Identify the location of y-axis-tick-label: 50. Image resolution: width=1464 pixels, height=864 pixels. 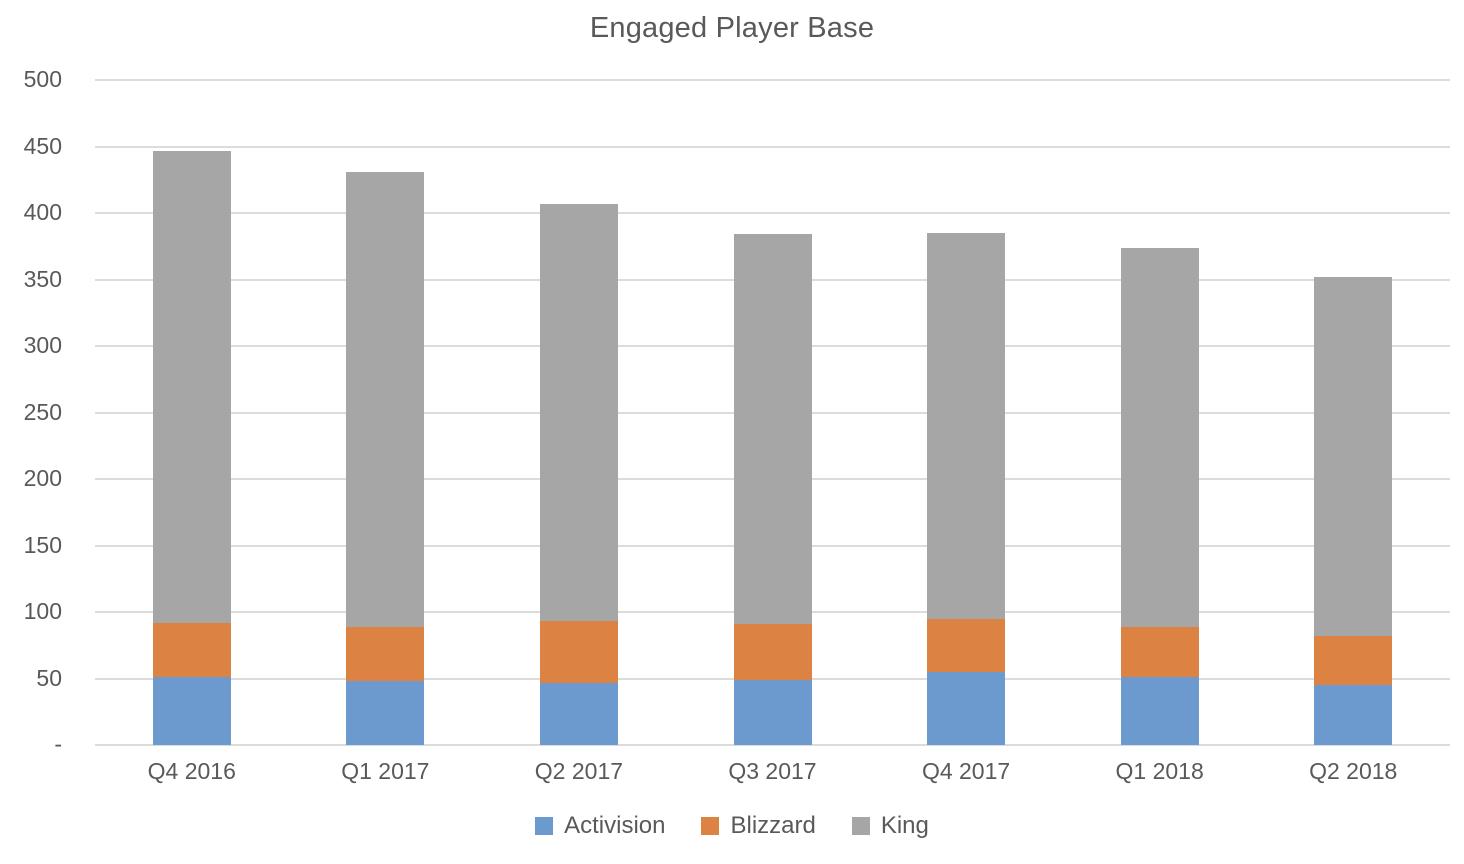
(49, 677).